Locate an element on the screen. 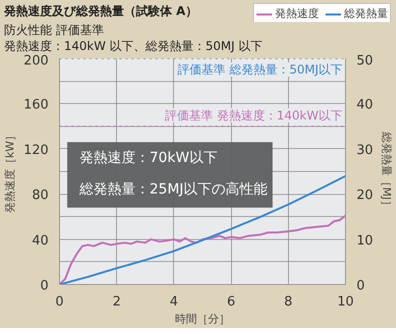 Image resolution: width=396 pixels, height=334 pixels. x-tick-label: 0 is located at coordinates (59, 302).